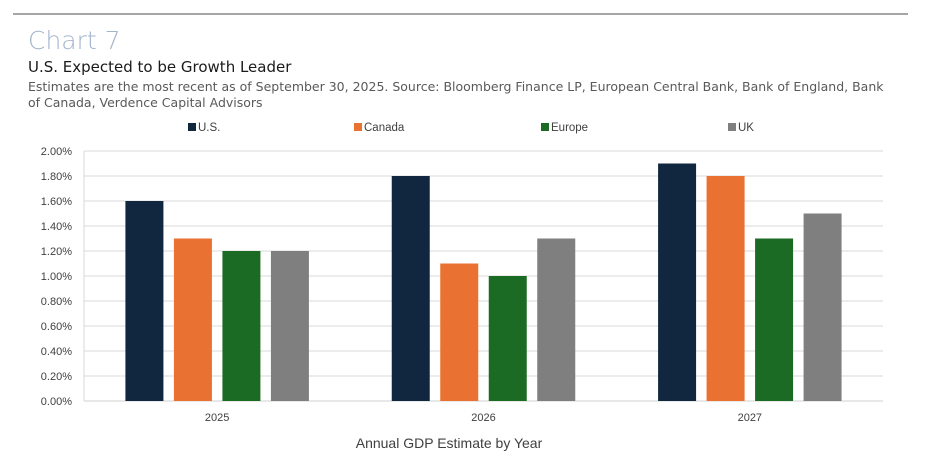 The image size is (927, 466). What do you see at coordinates (56, 402) in the screenshot?
I see `y-tick-label: 0.00%` at bounding box center [56, 402].